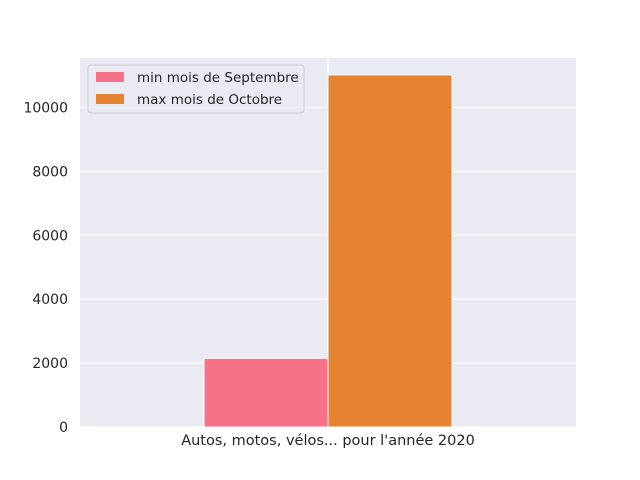 The image size is (640, 480). Describe the element at coordinates (209, 100) in the screenshot. I see `legend-label-octobre: max mois de Octobre` at that location.